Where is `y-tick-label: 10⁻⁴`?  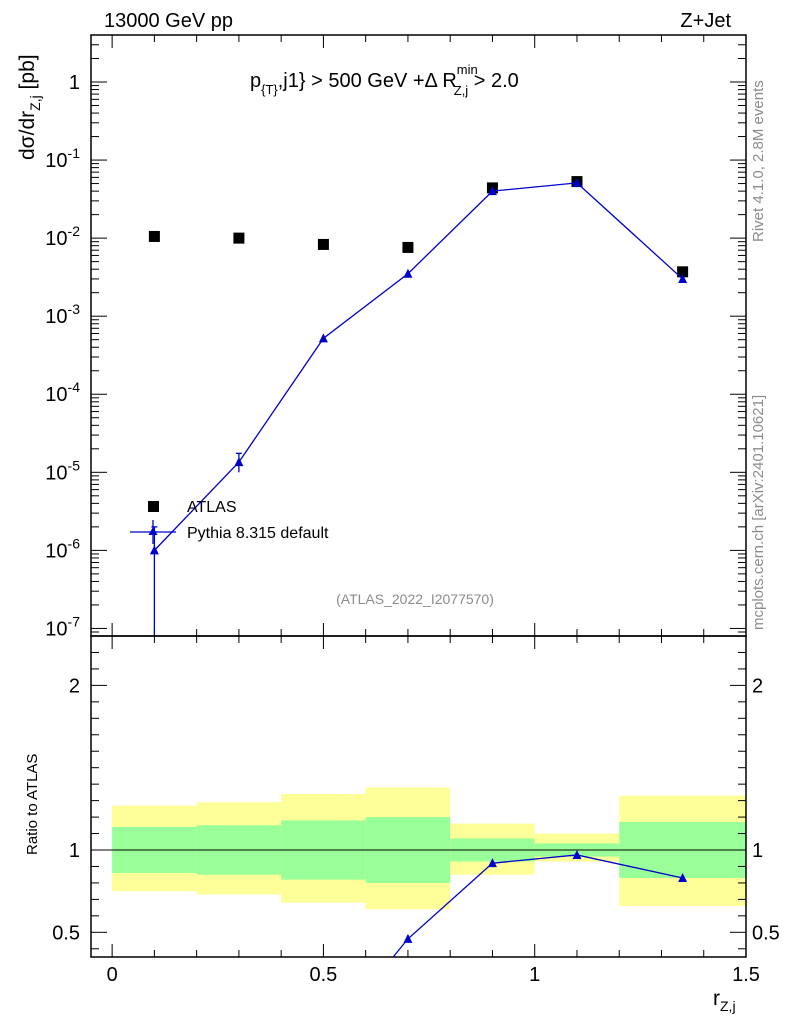
y-tick-label: 10⁻⁴ is located at coordinates (62, 392).